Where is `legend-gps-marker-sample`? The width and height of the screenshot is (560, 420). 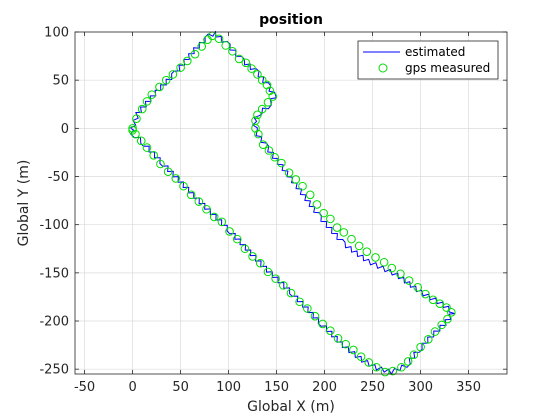
legend-gps-marker-sample is located at coordinates (383, 68).